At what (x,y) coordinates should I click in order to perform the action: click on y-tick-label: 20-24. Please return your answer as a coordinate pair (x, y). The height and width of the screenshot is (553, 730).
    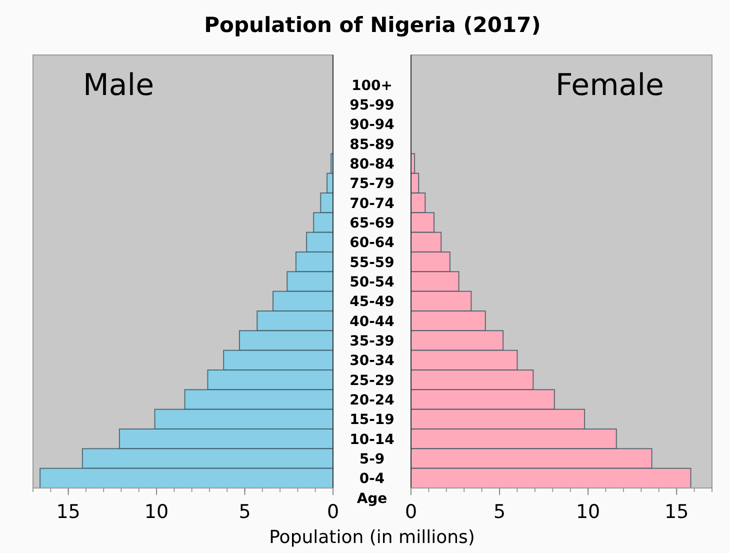
    Looking at the image, I should click on (372, 400).